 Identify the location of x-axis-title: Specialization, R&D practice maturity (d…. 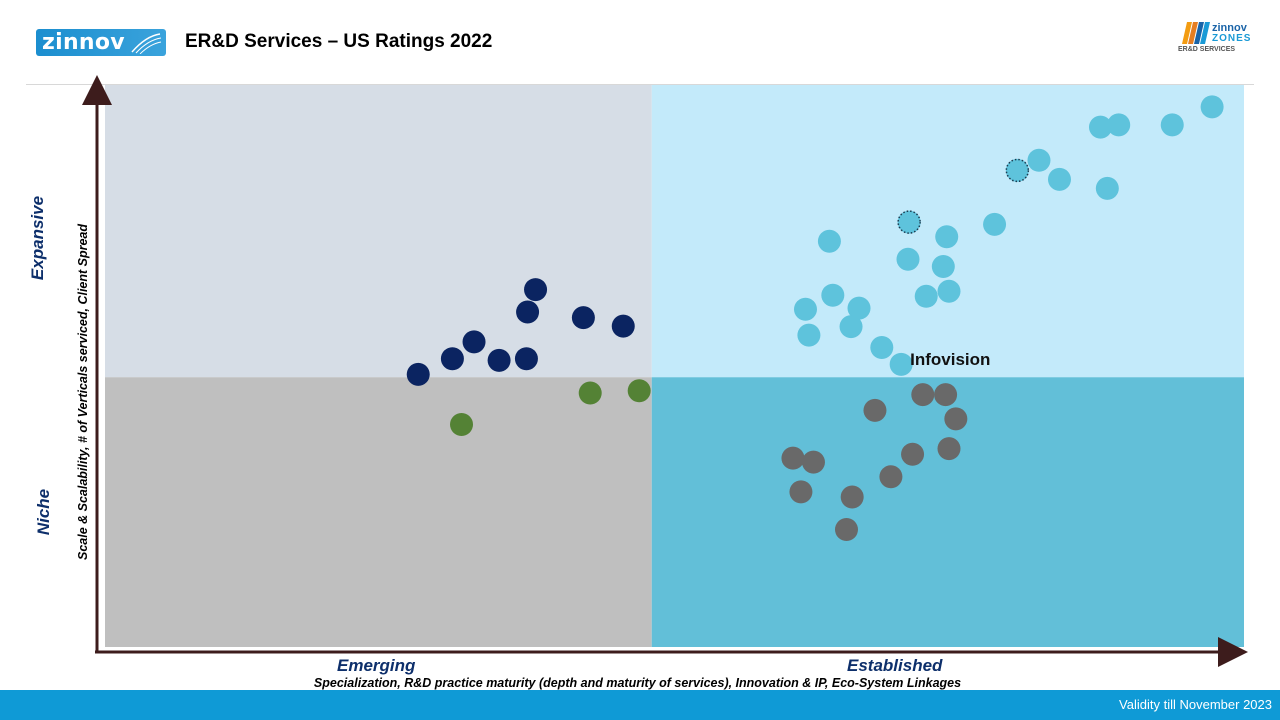
(637, 683).